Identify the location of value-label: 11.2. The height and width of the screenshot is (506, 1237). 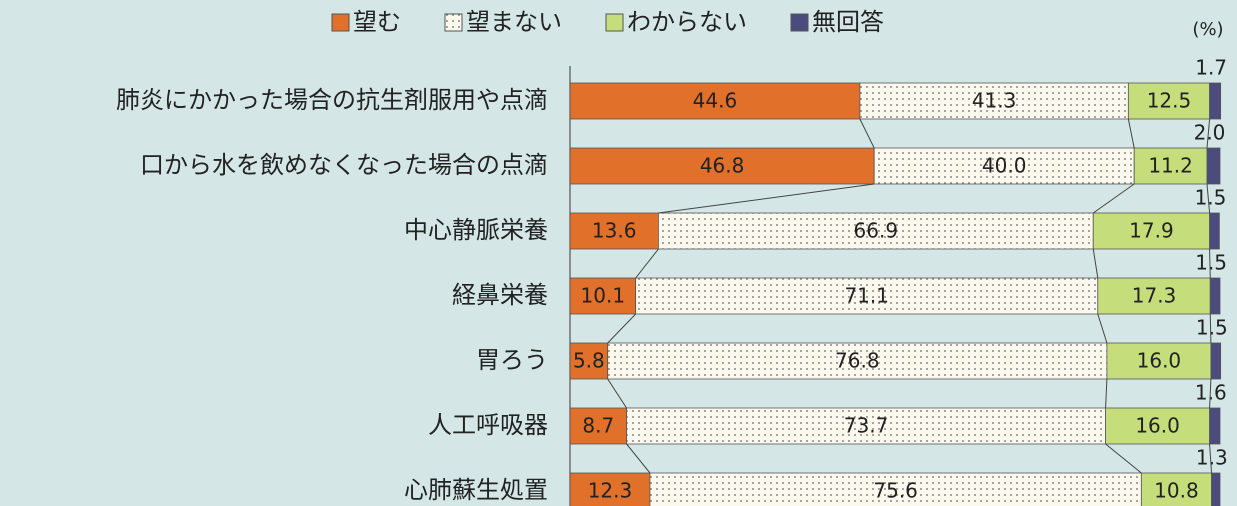
(1170, 166).